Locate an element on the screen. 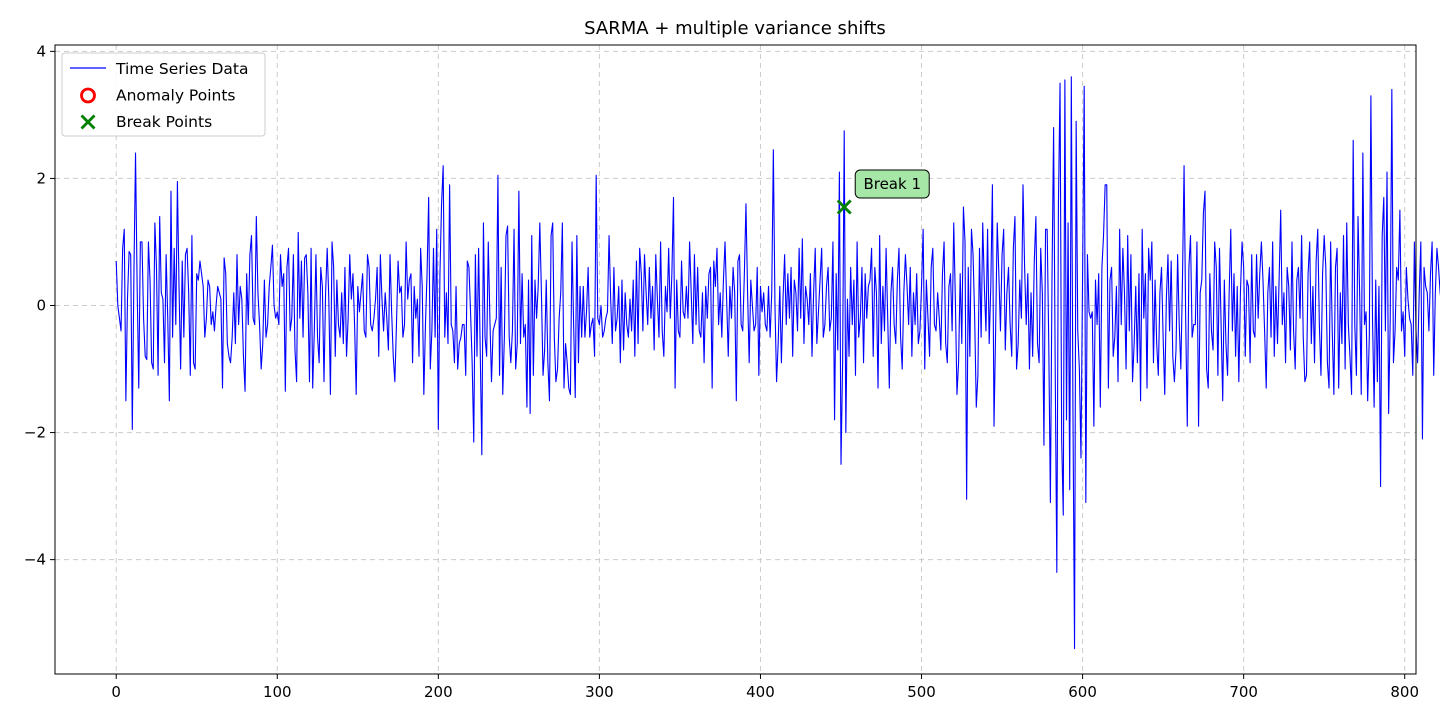 This screenshot has width=1440, height=724. x-tick-label: 800 is located at coordinates (1404, 692).